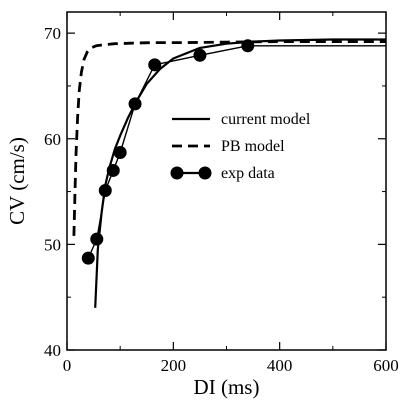 This screenshot has height=402, width=400. What do you see at coordinates (227, 387) in the screenshot?
I see `x-axis-title: DI (ms)` at bounding box center [227, 387].